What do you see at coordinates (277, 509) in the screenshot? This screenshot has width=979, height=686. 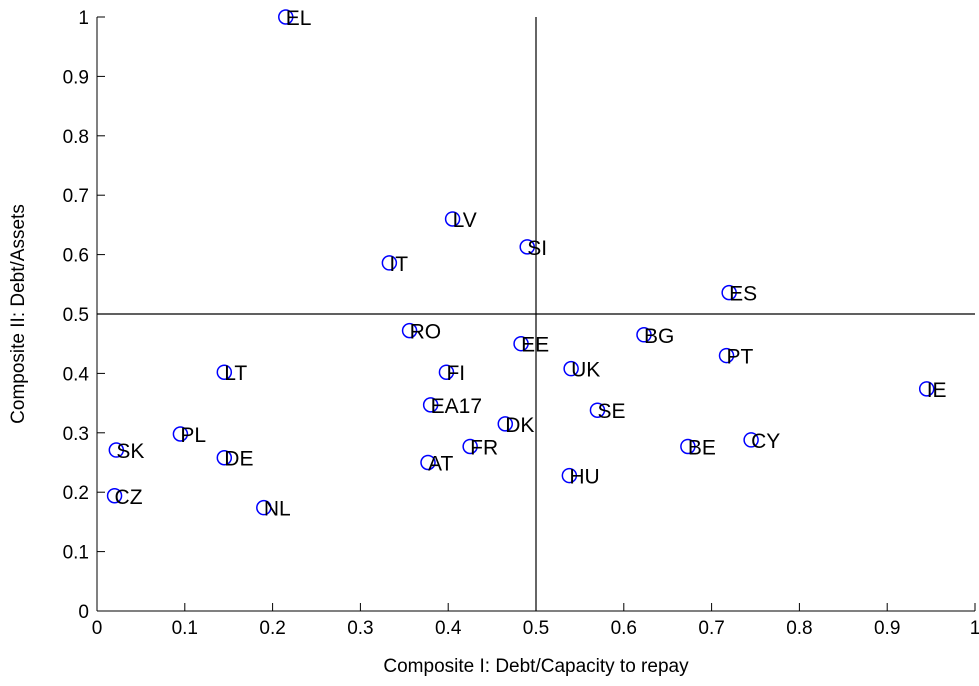 I see `point-label: NL` at bounding box center [277, 509].